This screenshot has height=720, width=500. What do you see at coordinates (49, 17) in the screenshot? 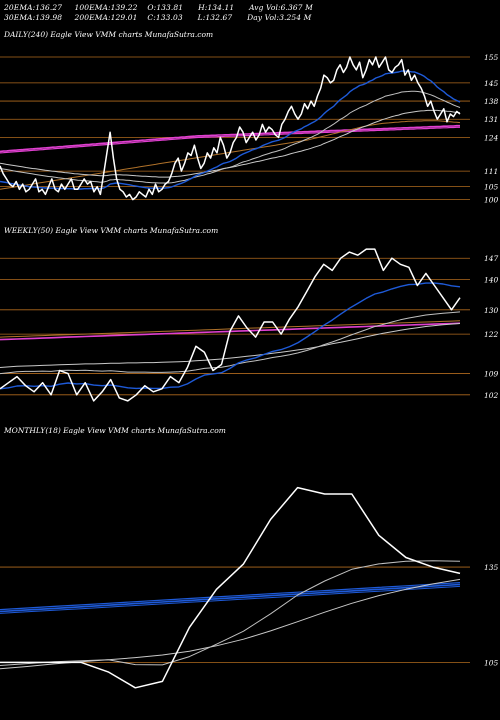
I see `ema30-value: 139.98` at bounding box center [49, 17].